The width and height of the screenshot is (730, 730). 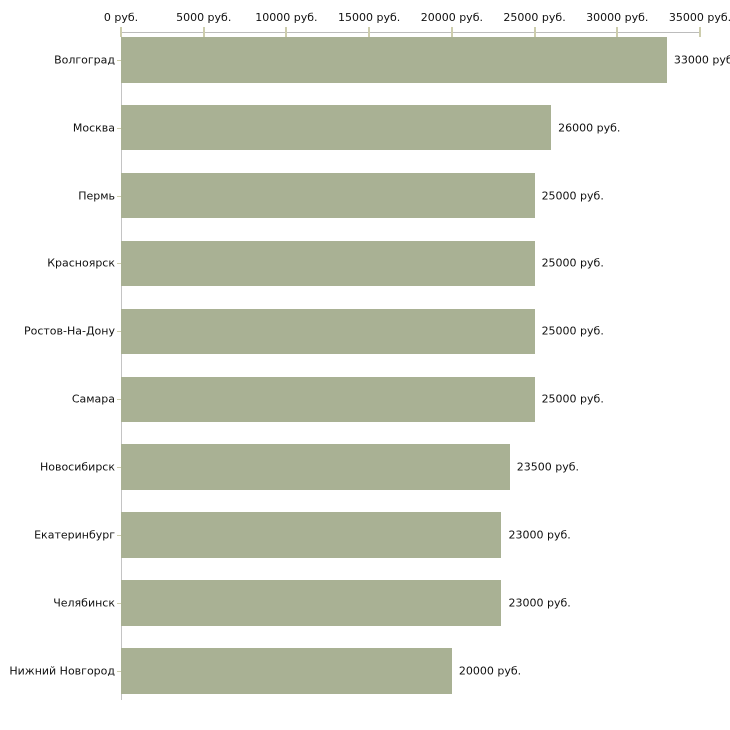 What do you see at coordinates (74, 535) in the screenshot?
I see `category-label: Екатеринбург` at bounding box center [74, 535].